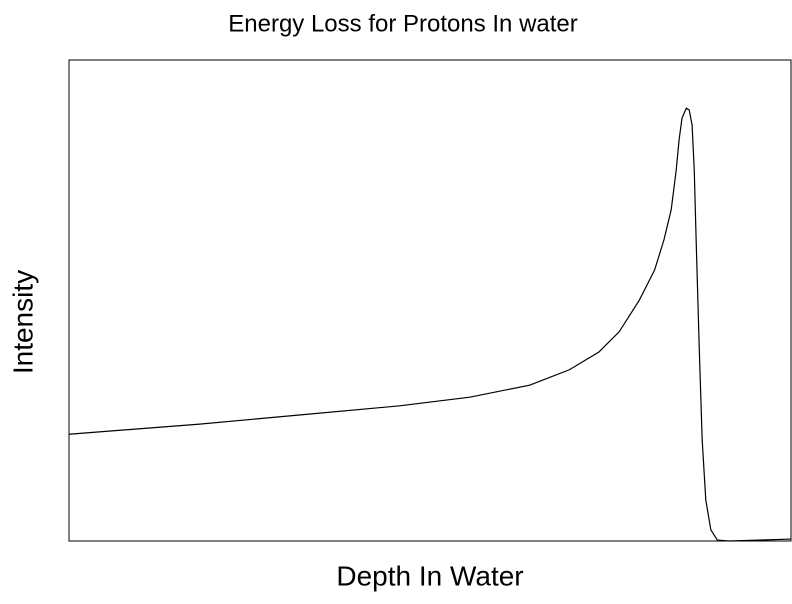 The height and width of the screenshot is (604, 792). What do you see at coordinates (22, 322) in the screenshot?
I see `y-axis-label: Intensity` at bounding box center [22, 322].